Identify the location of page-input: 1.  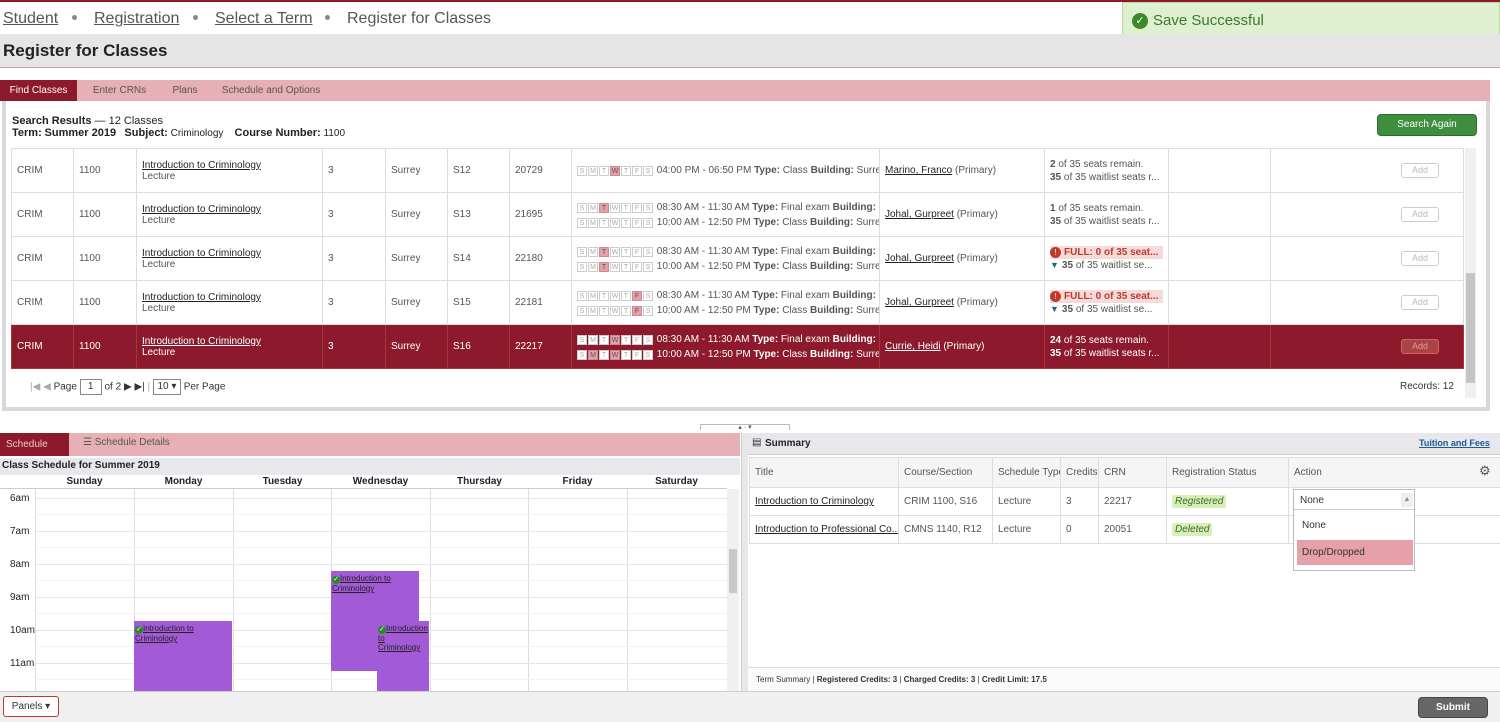
(90, 387).